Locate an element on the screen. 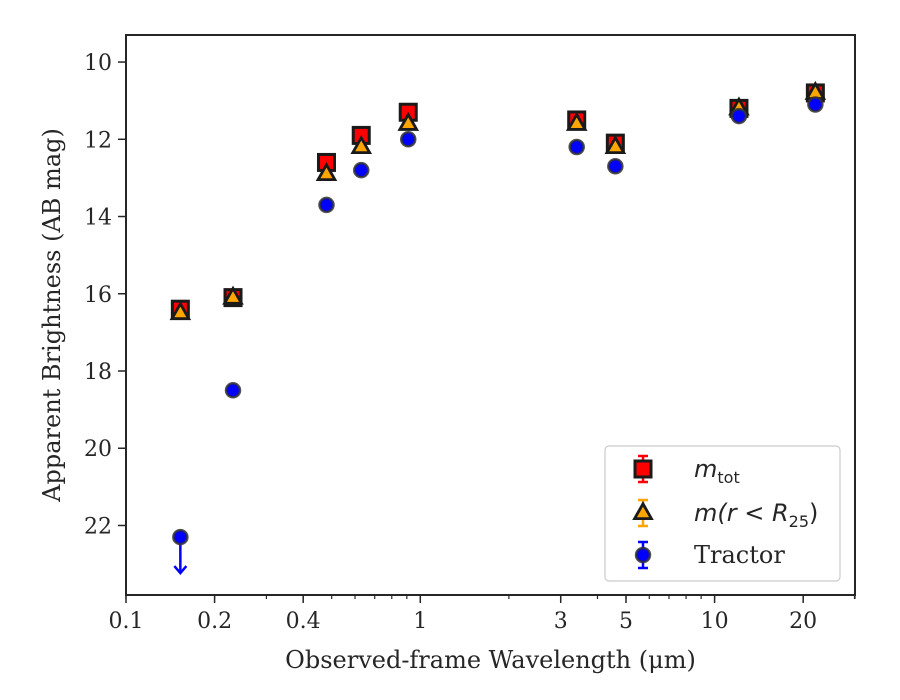  legend-marker-triangle is located at coordinates (643, 510).